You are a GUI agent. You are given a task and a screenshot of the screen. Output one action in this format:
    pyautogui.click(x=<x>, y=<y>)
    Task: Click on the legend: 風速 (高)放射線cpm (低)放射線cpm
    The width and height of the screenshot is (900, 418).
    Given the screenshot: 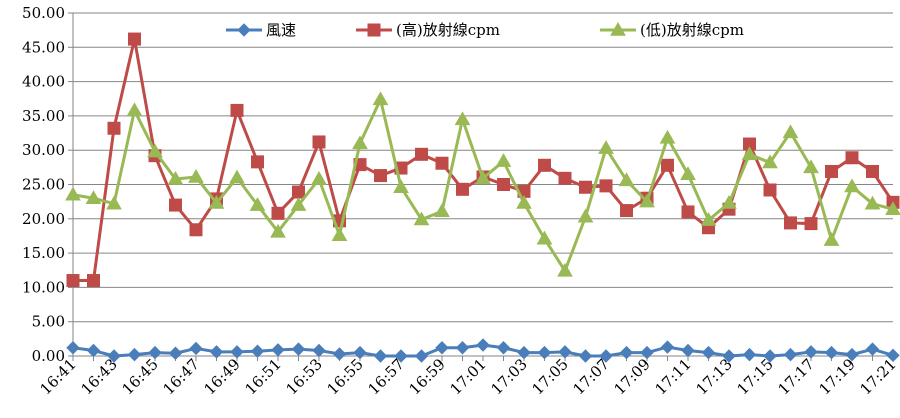 What is the action you would take?
    pyautogui.click(x=485, y=30)
    